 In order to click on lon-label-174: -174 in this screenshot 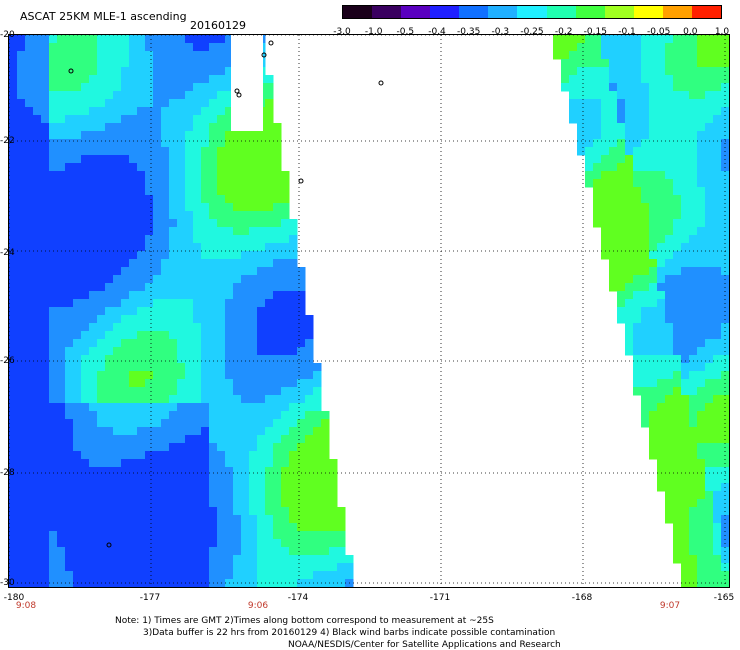, I will do `click(298, 598)`.